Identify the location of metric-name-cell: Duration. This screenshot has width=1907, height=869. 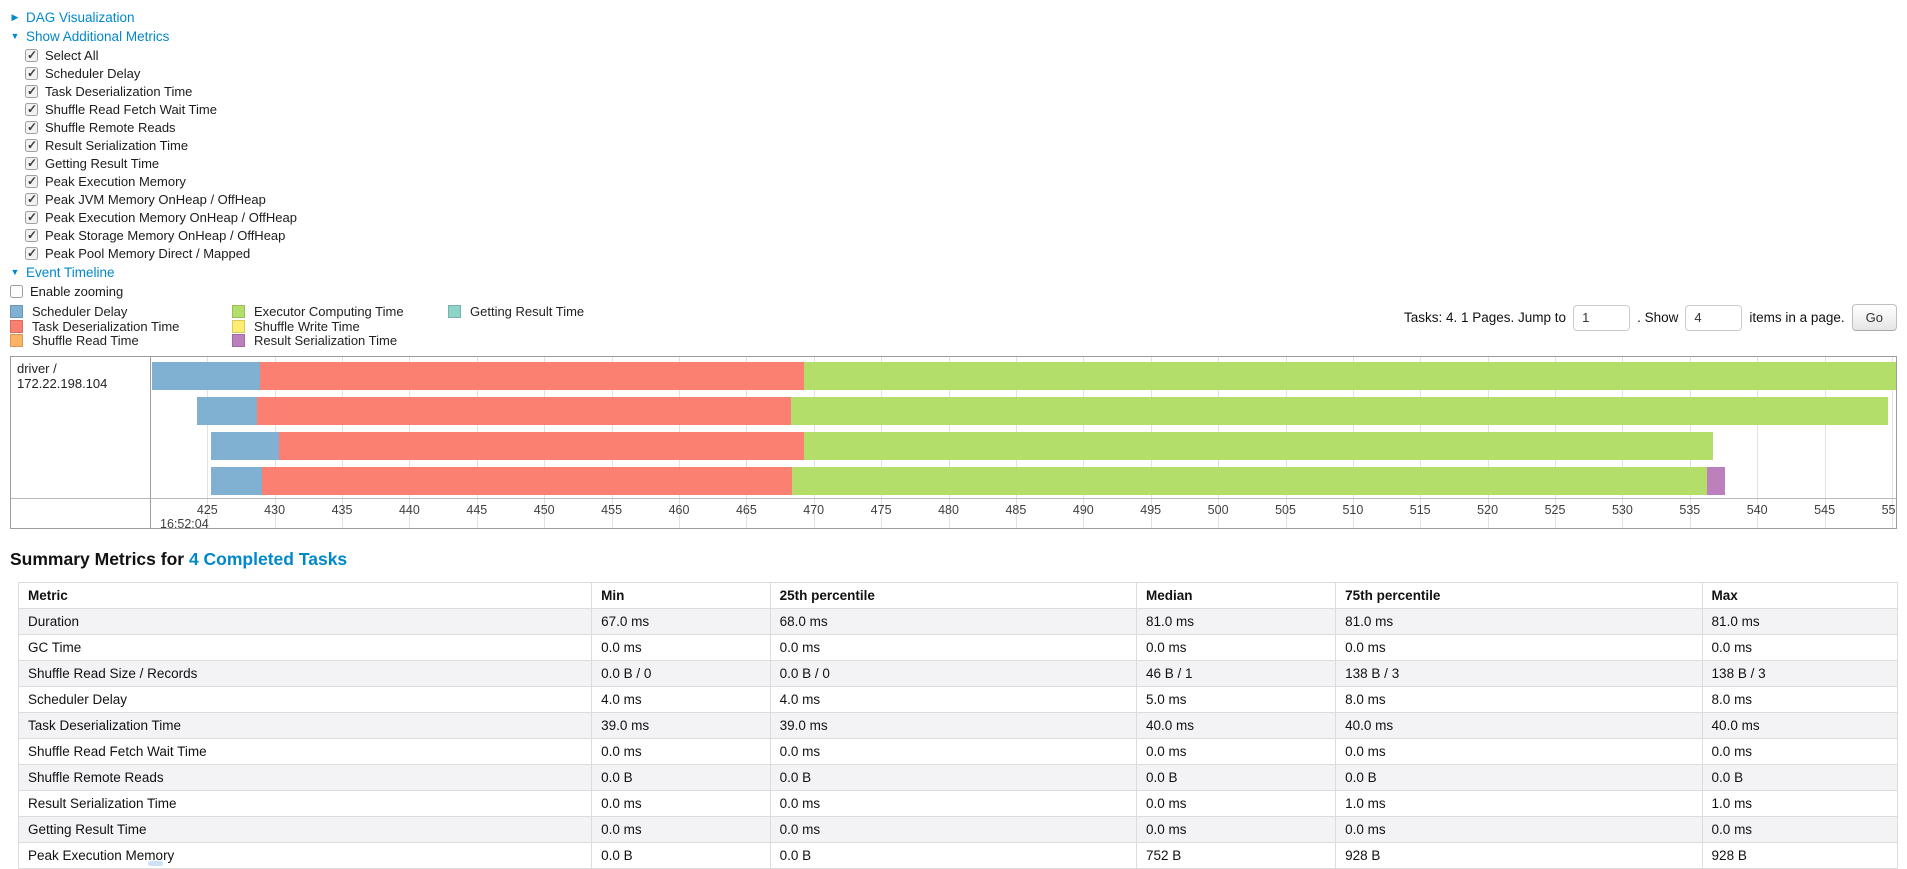
(305, 621).